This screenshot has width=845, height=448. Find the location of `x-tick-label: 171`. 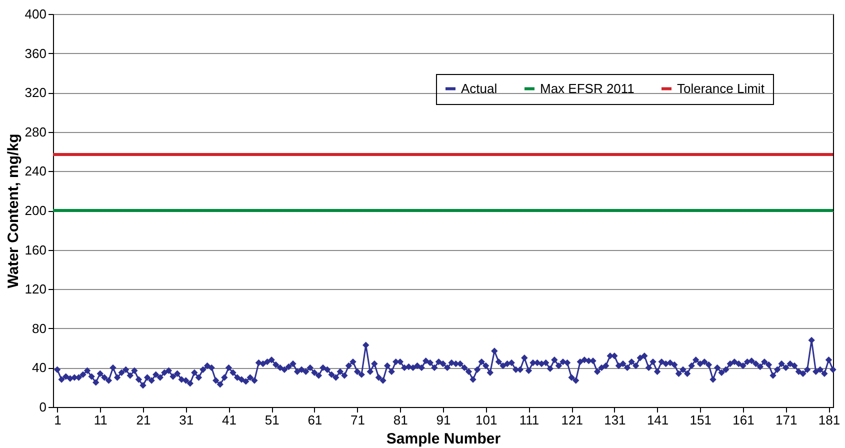

x-tick-label: 171 is located at coordinates (787, 420).